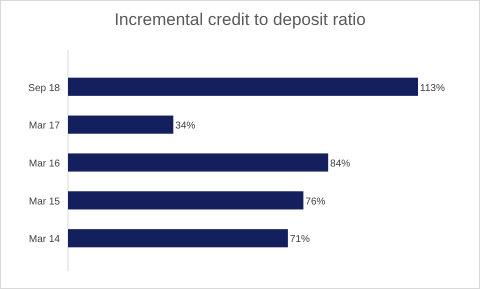 The image size is (480, 289). I want to click on y-tick-label: Sep 18, so click(44, 88).